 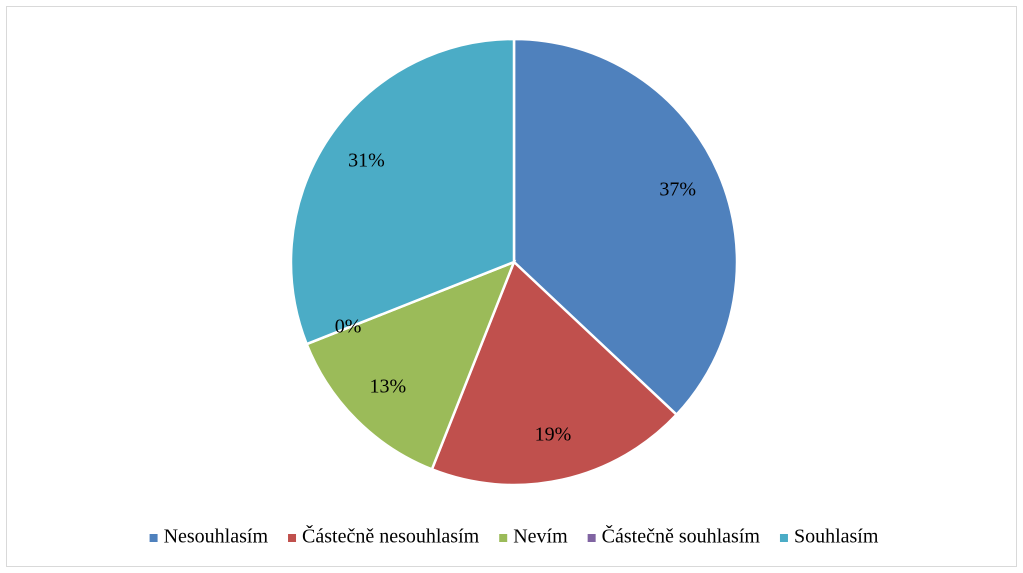 I want to click on legend-label: Částečně souhlasím, so click(x=681, y=536).